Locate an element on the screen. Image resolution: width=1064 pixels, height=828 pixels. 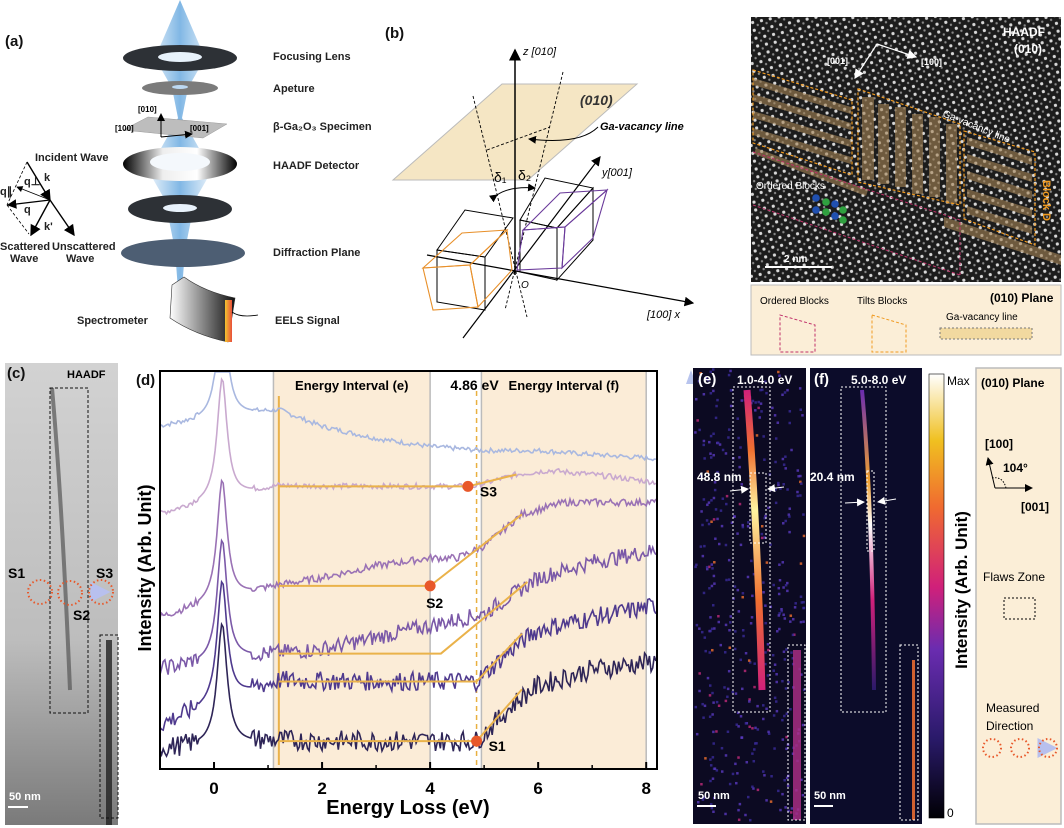
tilts-block-swatch is located at coordinates (889, 333).